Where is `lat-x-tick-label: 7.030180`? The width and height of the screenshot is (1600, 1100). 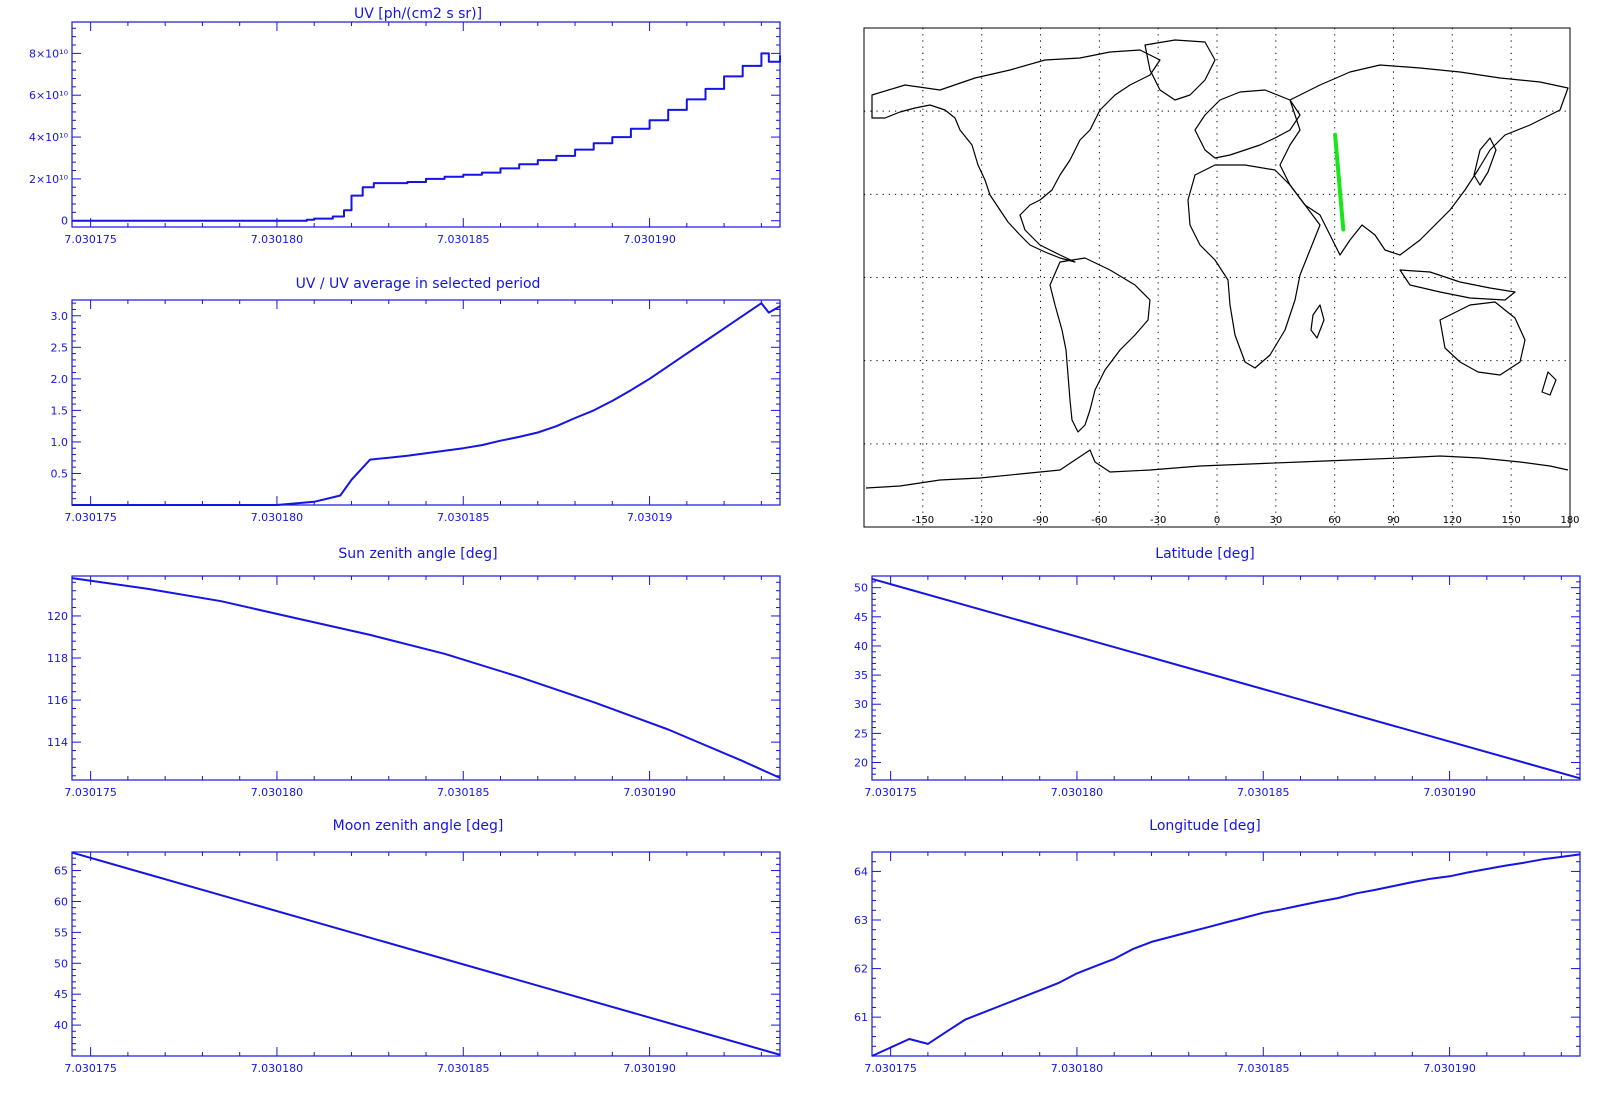 lat-x-tick-label: 7.030180 is located at coordinates (1077, 792).